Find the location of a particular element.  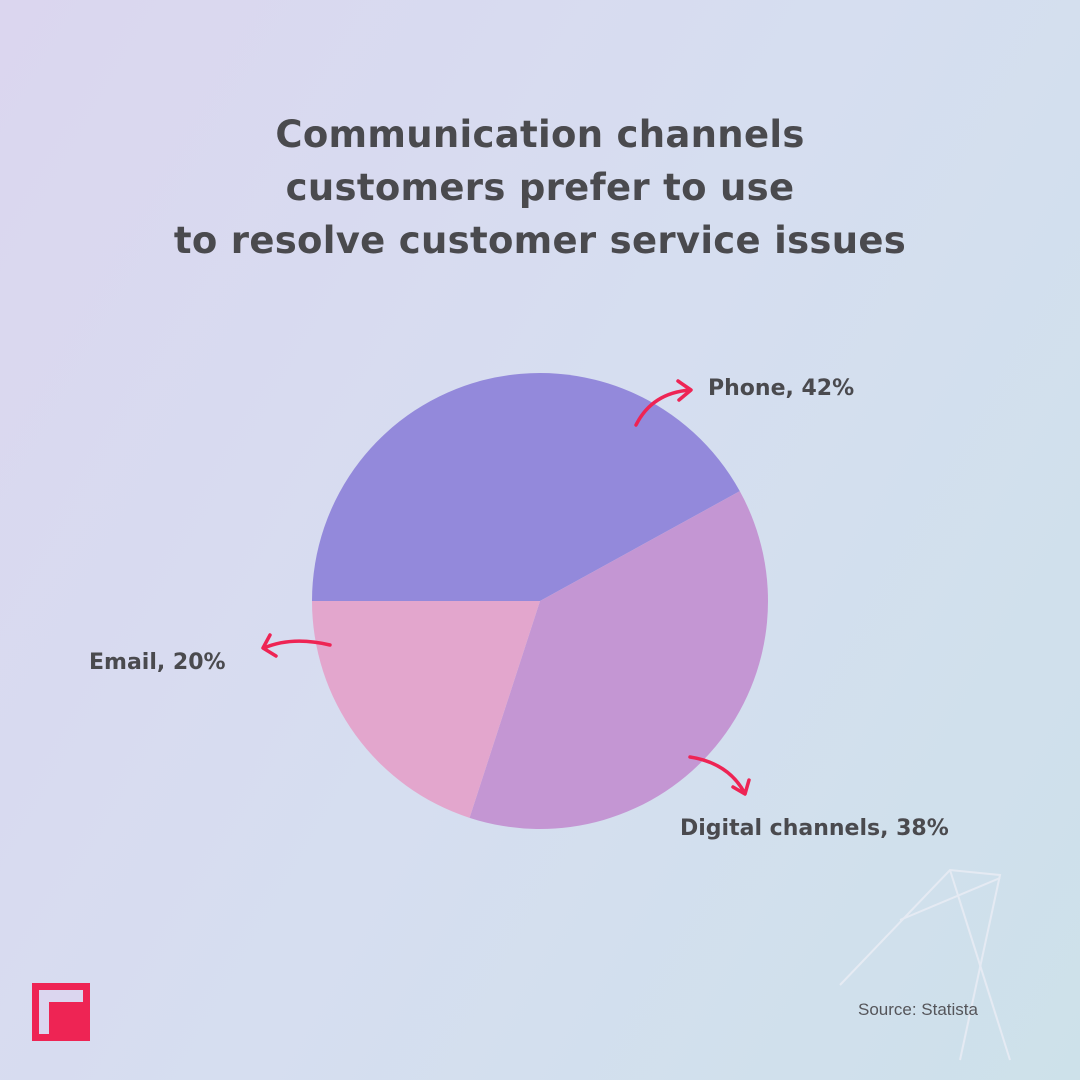

title-line-3: to resolve customer service issues is located at coordinates (540, 240).